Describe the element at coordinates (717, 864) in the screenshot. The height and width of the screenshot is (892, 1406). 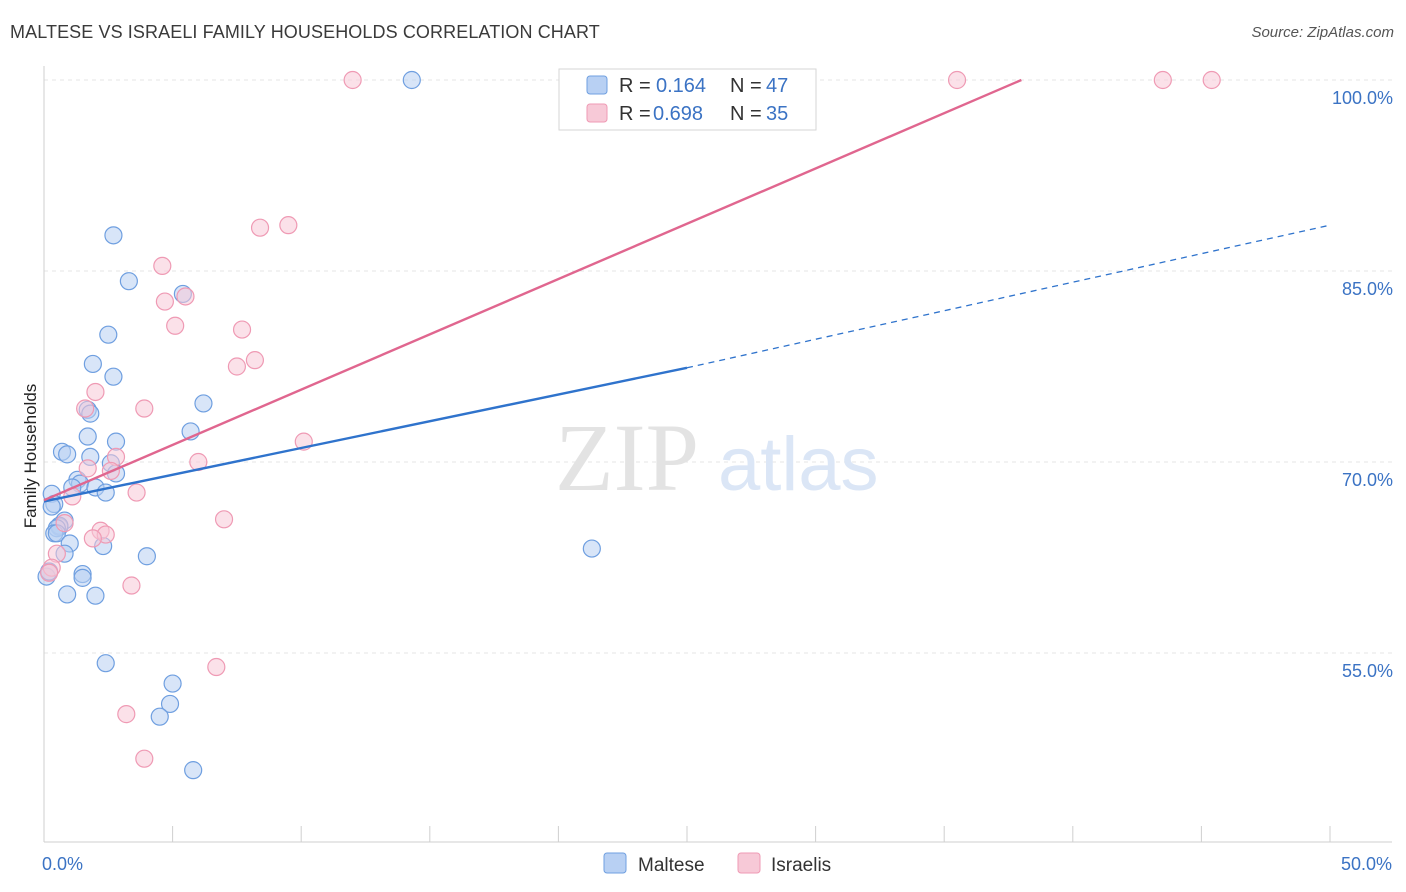
I see `series-legend: Maltese Israelis` at that location.